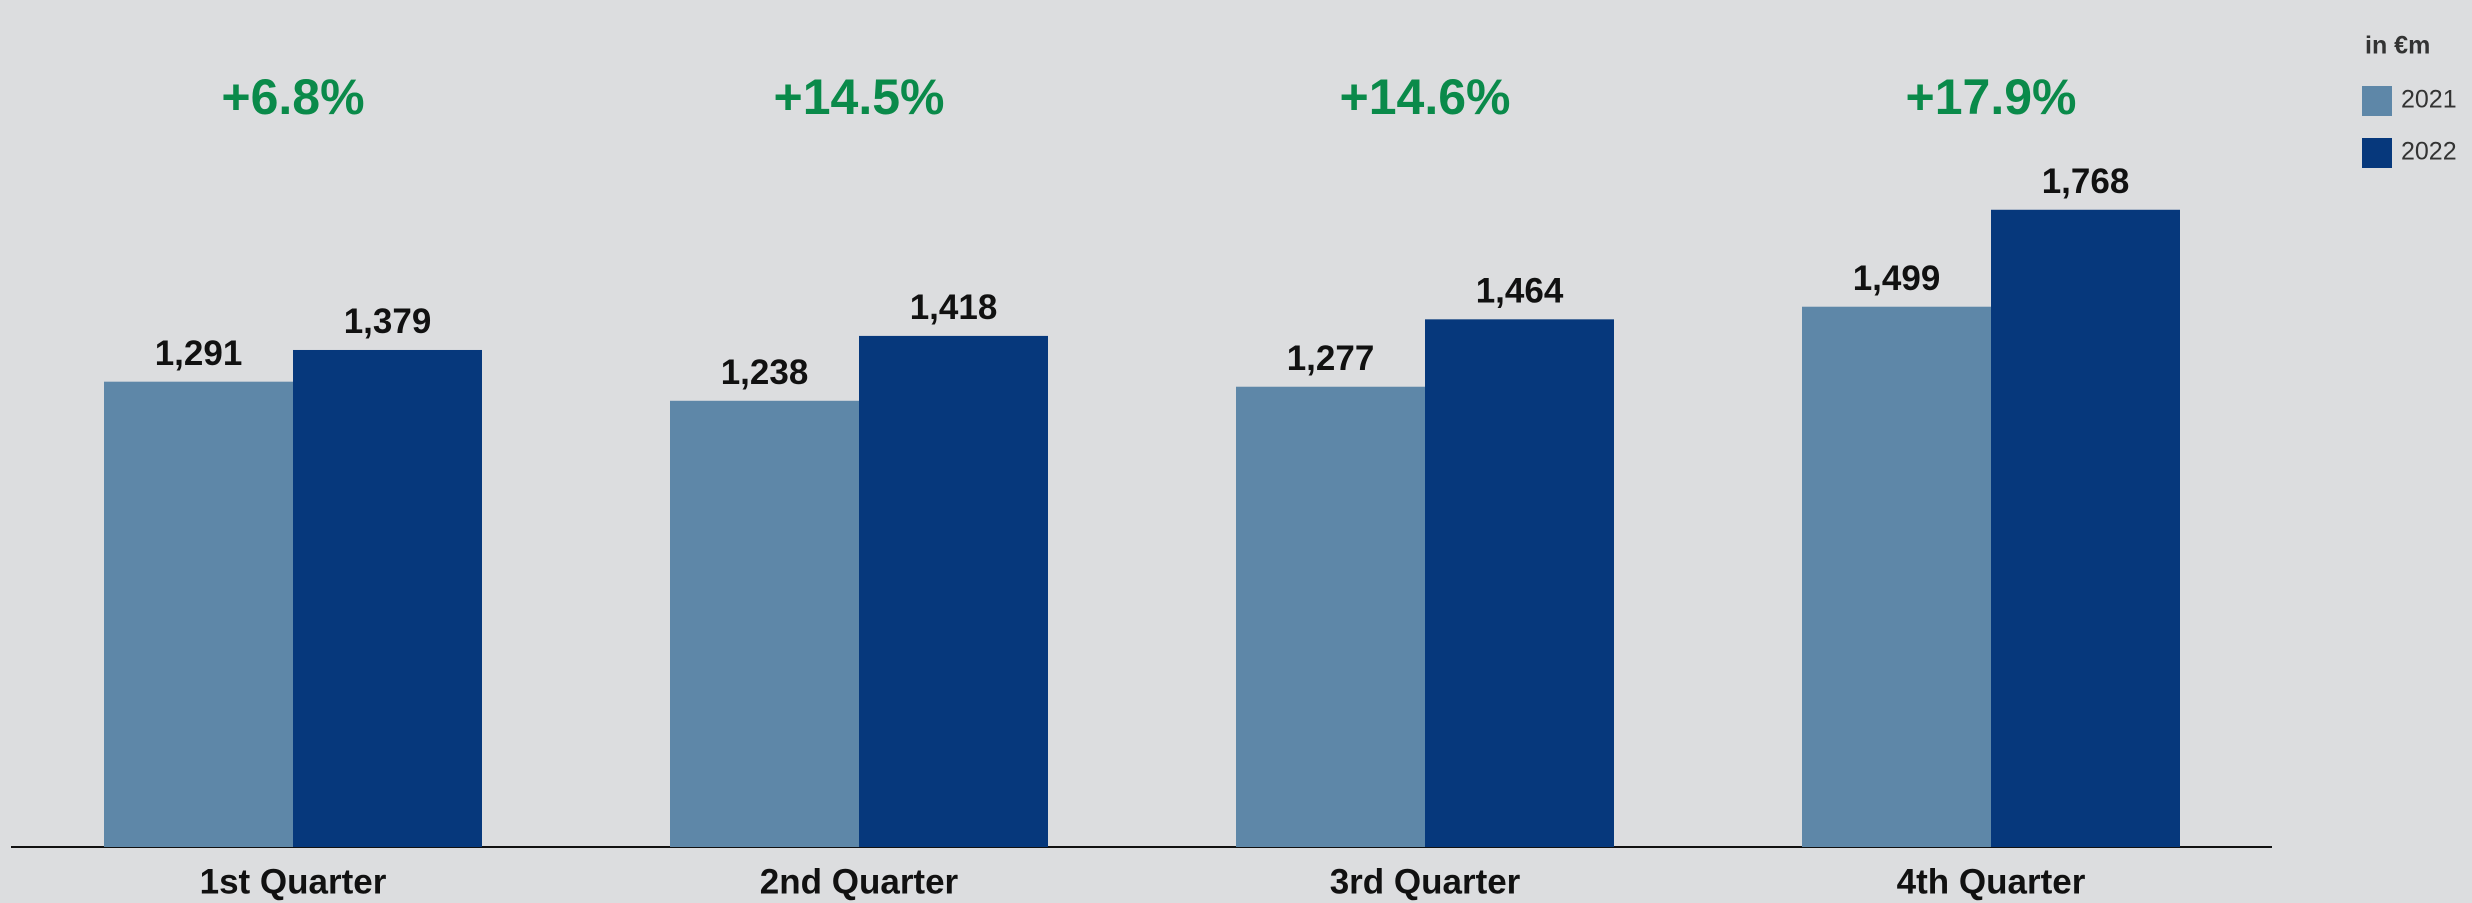  I want to click on data-label: 1,464, so click(1520, 291).